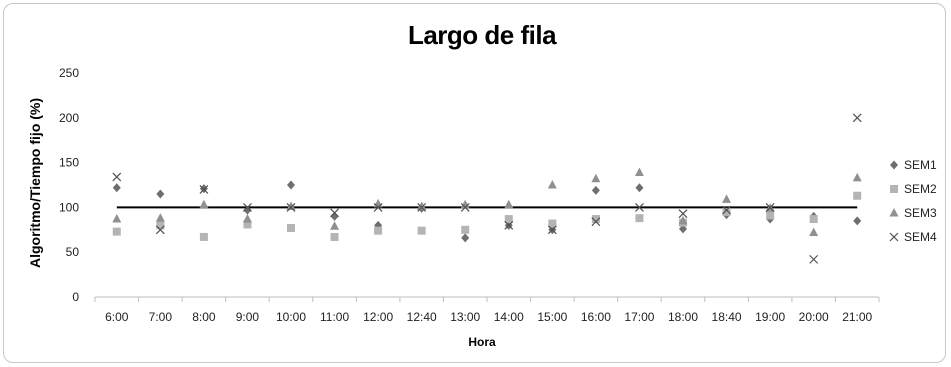  What do you see at coordinates (920, 165) in the screenshot?
I see `legend-label-sem1: SEM1` at bounding box center [920, 165].